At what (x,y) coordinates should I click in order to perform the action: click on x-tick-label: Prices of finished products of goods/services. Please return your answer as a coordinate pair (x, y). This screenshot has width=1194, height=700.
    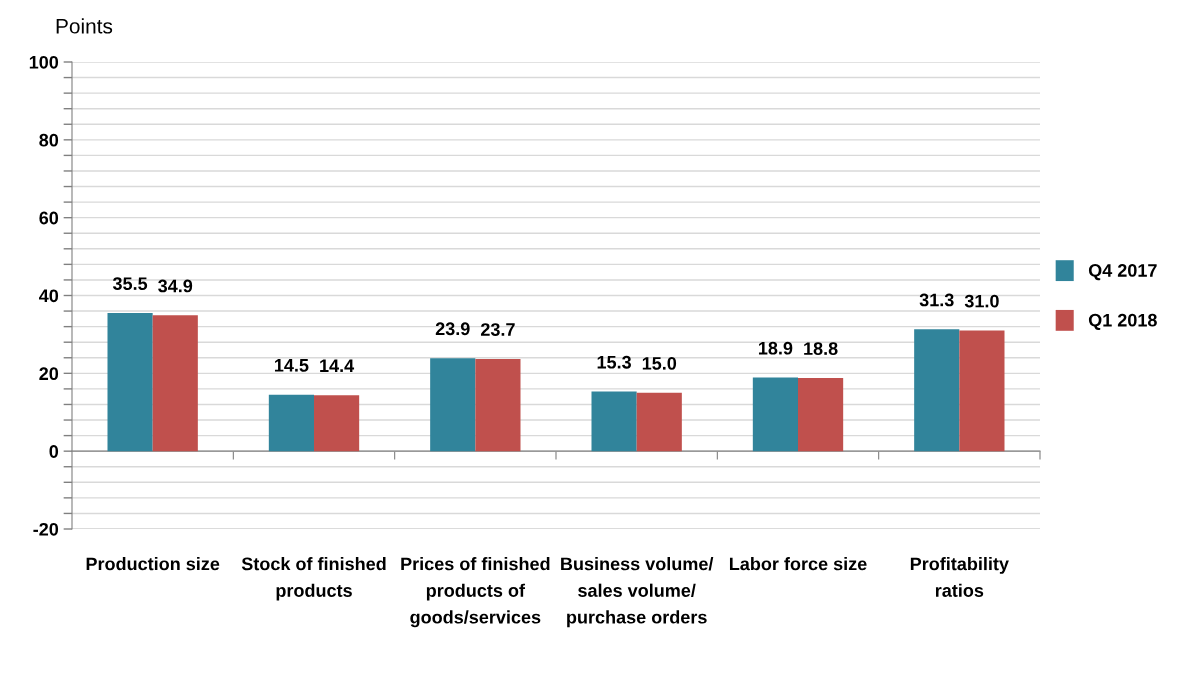
    Looking at the image, I should click on (475, 592).